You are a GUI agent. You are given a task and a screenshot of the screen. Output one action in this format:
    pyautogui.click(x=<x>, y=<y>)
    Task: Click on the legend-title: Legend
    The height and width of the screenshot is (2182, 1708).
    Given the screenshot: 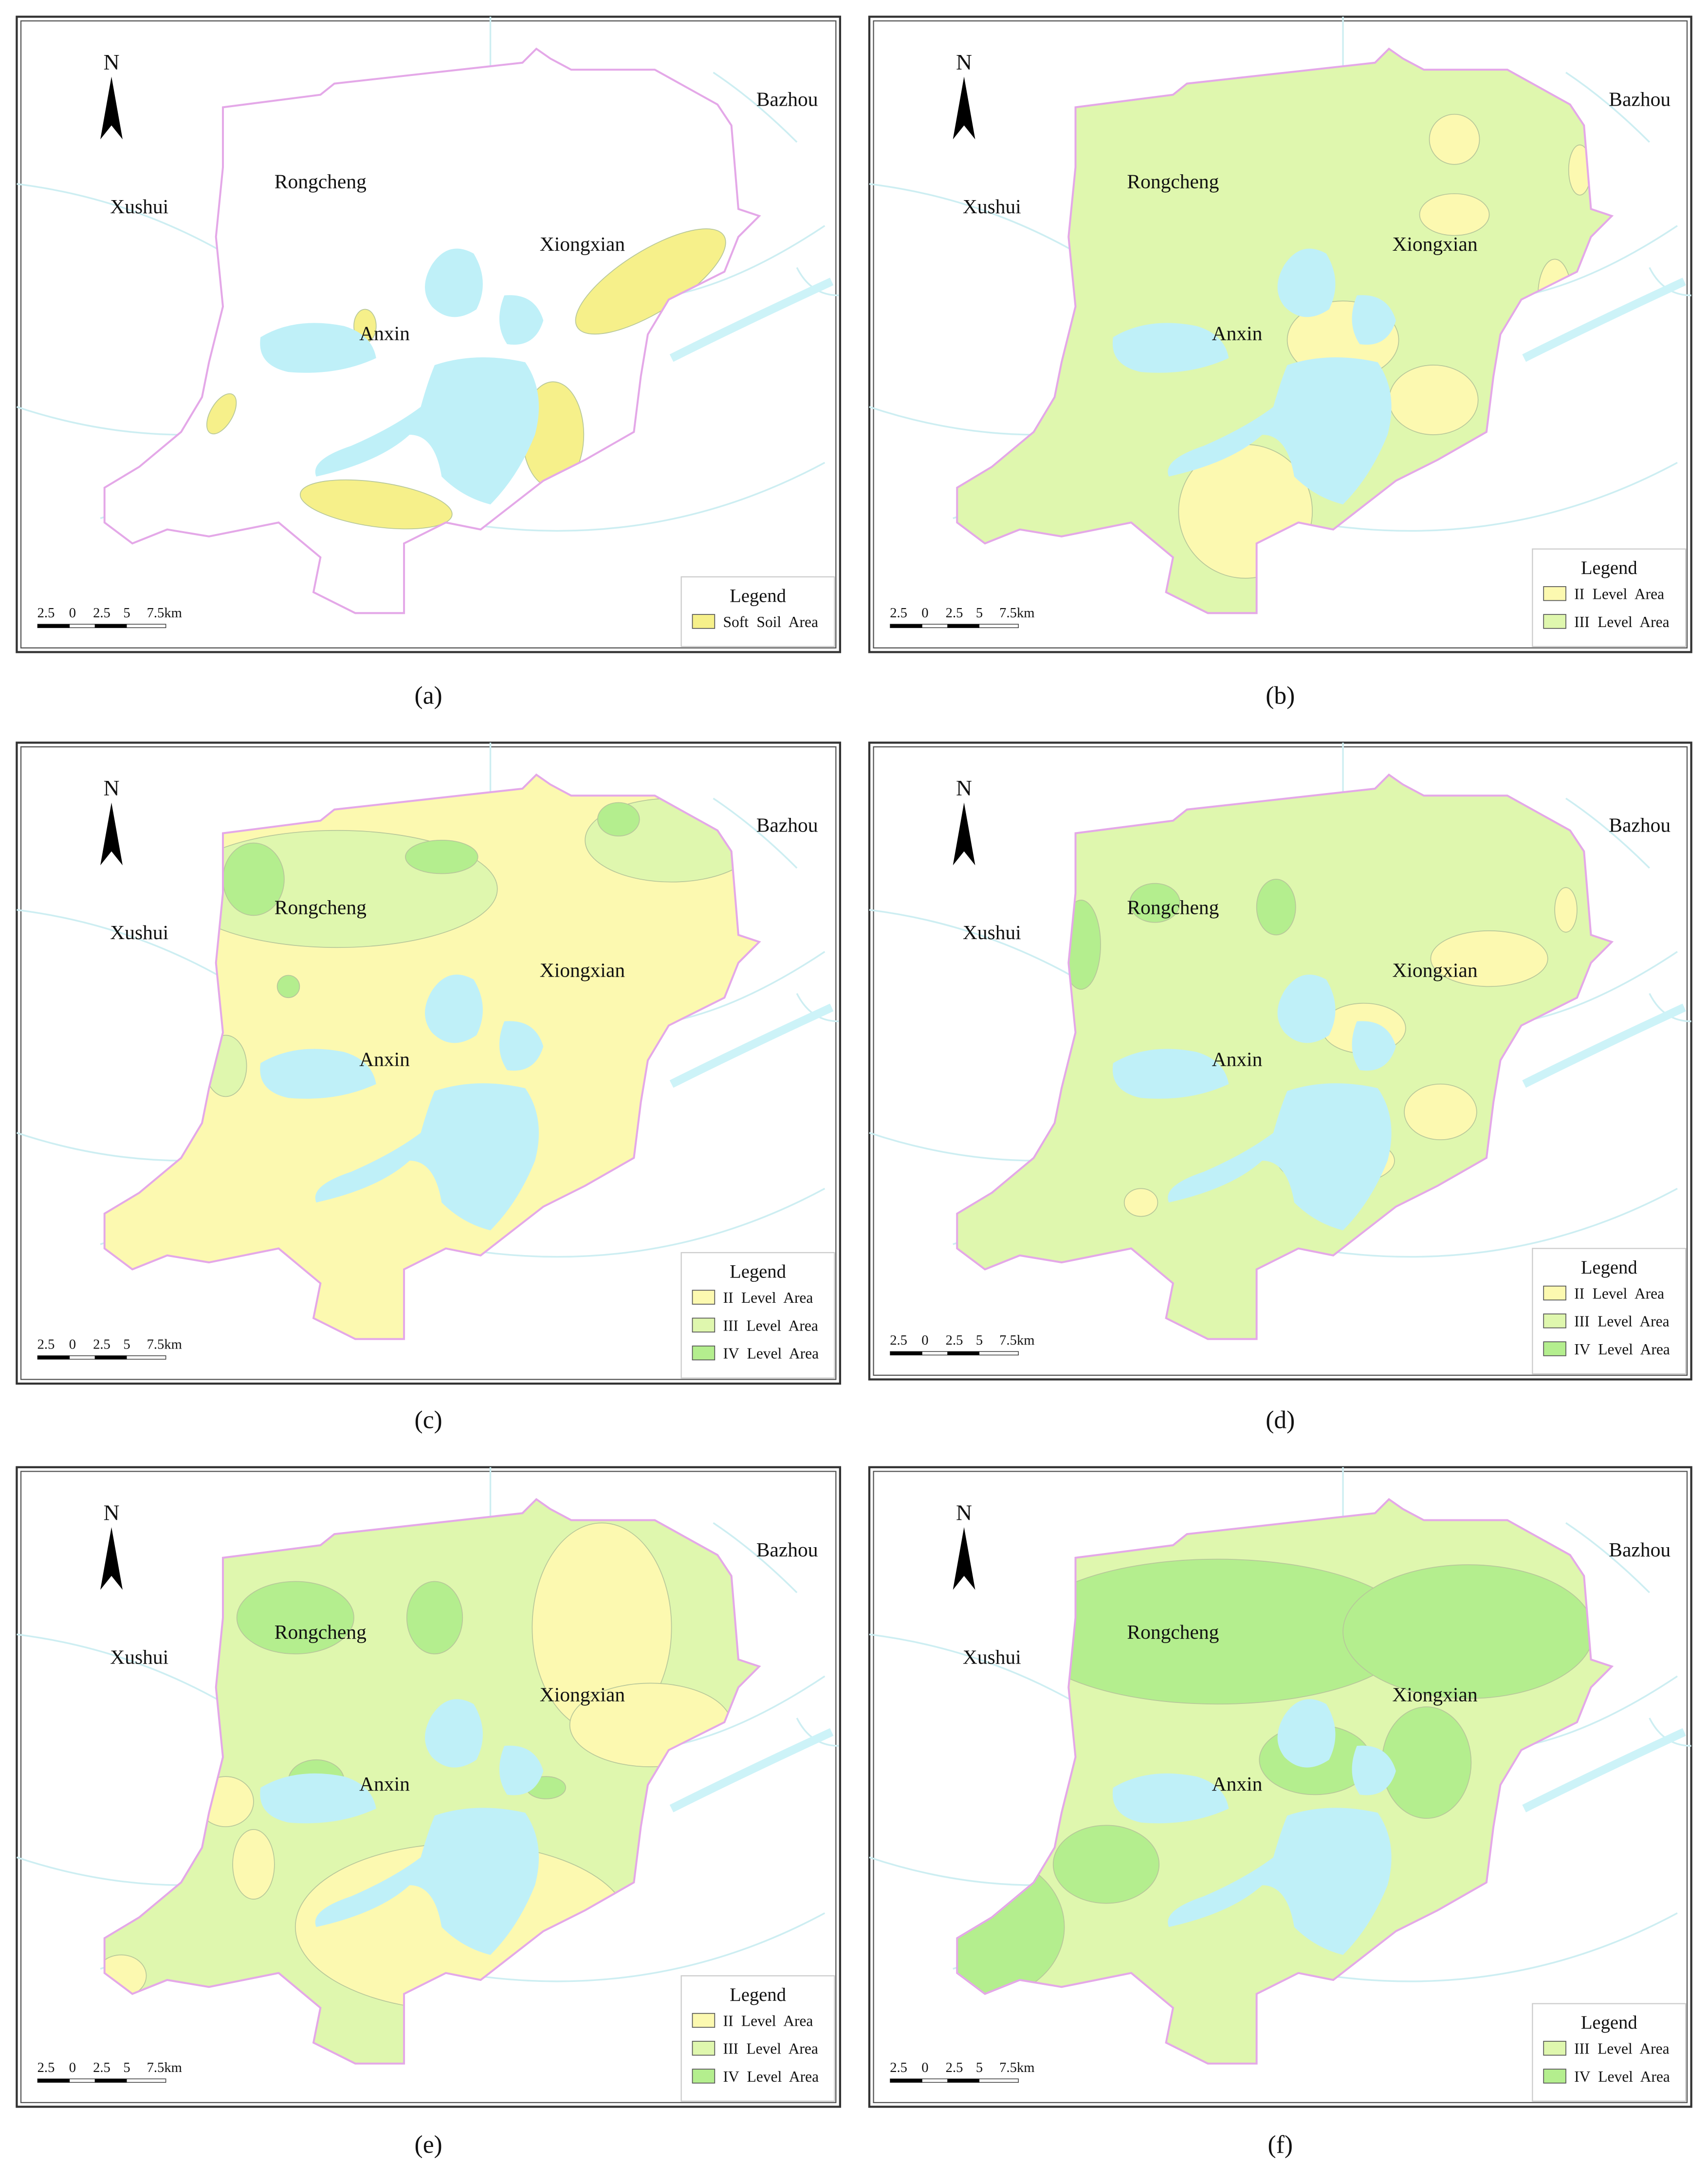 What is the action you would take?
    pyautogui.click(x=1609, y=568)
    